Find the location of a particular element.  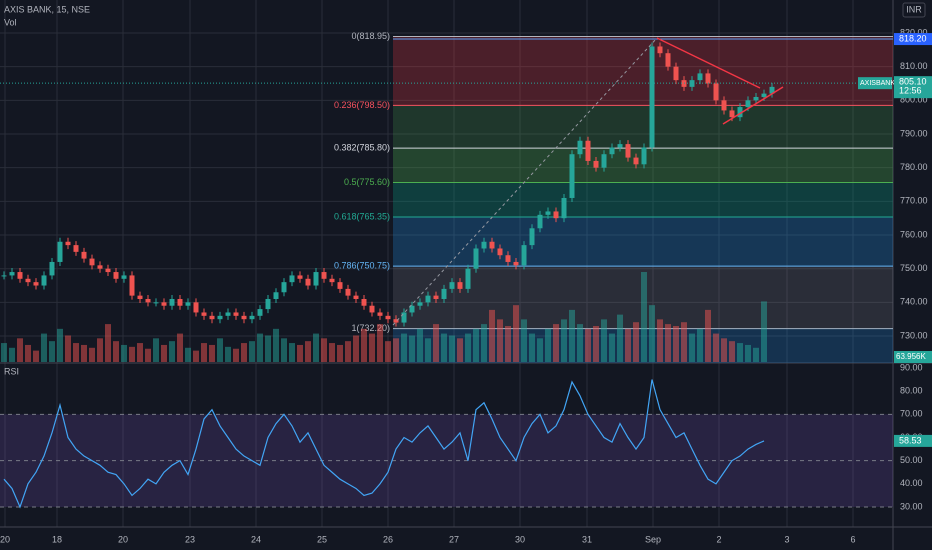

price-tag-label: 818.20 is located at coordinates (913, 38).